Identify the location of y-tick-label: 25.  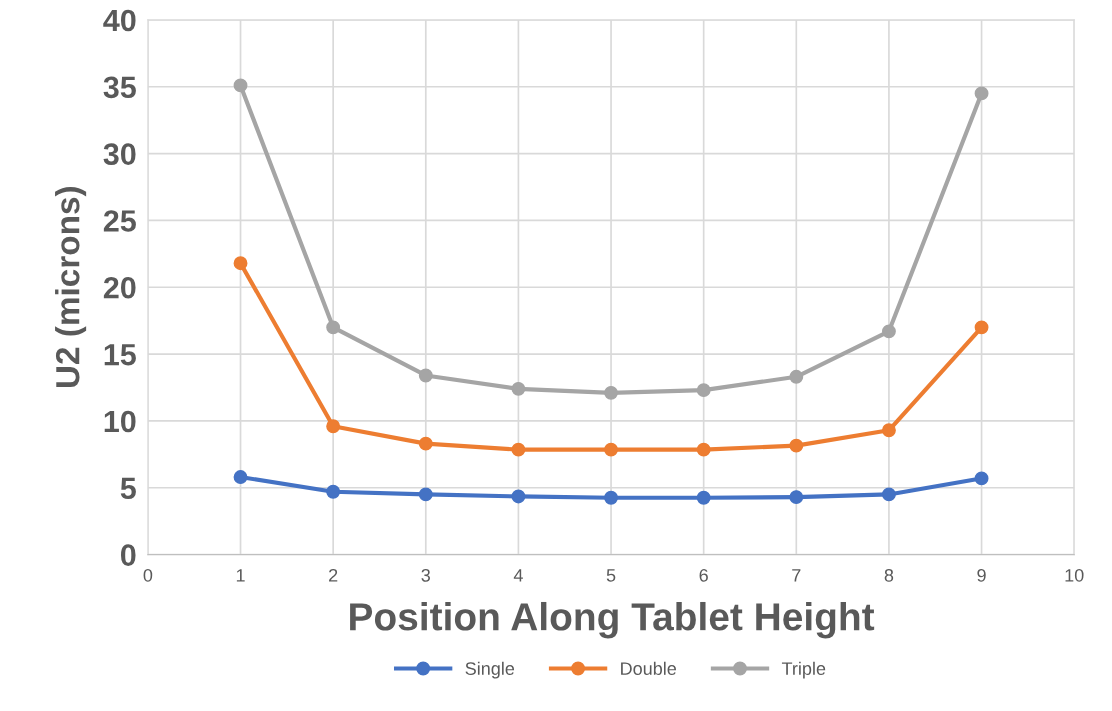
(119, 221).